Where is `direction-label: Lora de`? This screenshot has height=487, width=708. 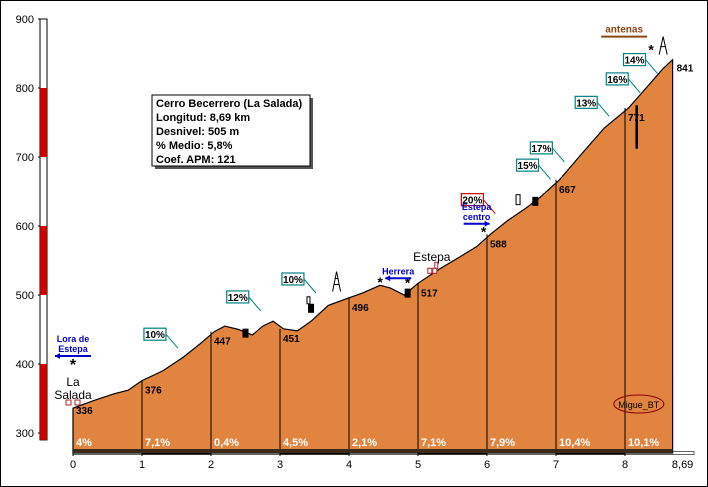 direction-label: Lora de is located at coordinates (73, 339).